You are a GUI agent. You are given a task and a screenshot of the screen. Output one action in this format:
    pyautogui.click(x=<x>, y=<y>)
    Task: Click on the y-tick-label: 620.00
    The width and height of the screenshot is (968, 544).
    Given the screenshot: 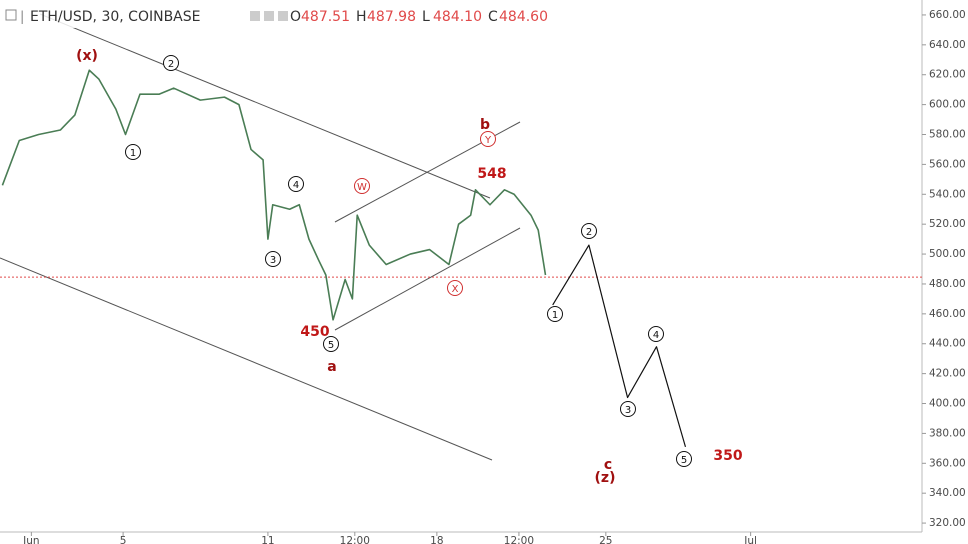 What is the action you would take?
    pyautogui.click(x=947, y=75)
    